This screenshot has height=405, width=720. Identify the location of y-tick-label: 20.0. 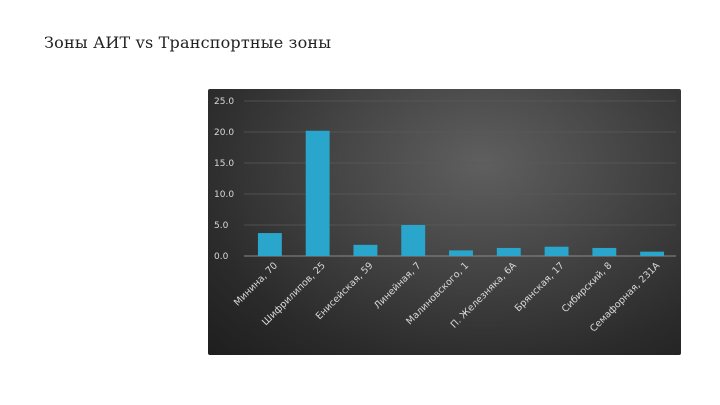
(224, 133).